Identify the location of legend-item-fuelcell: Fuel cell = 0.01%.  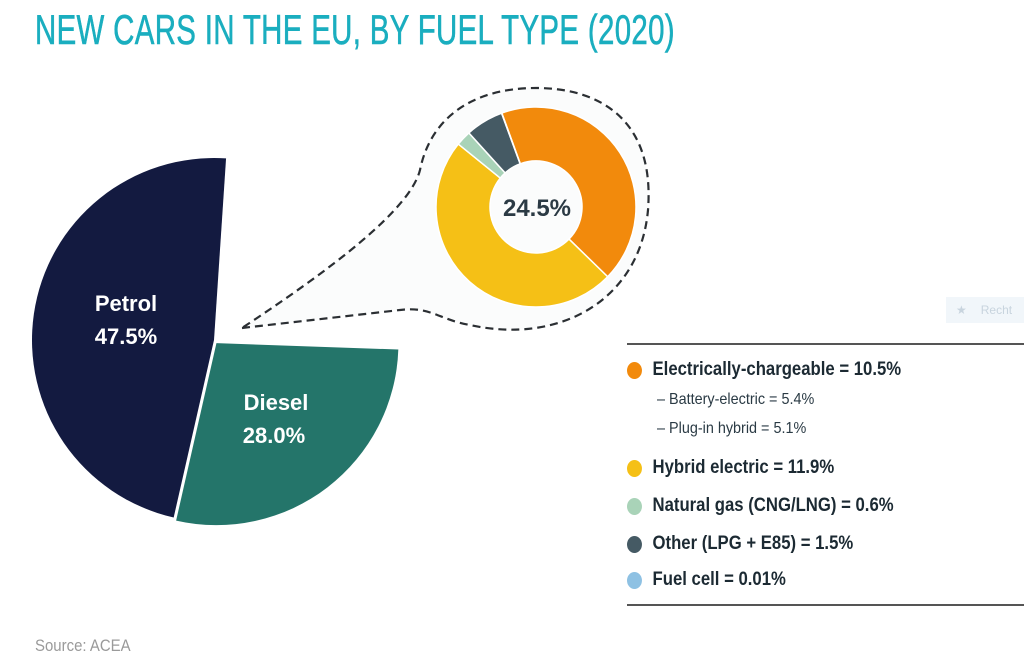
(706, 580).